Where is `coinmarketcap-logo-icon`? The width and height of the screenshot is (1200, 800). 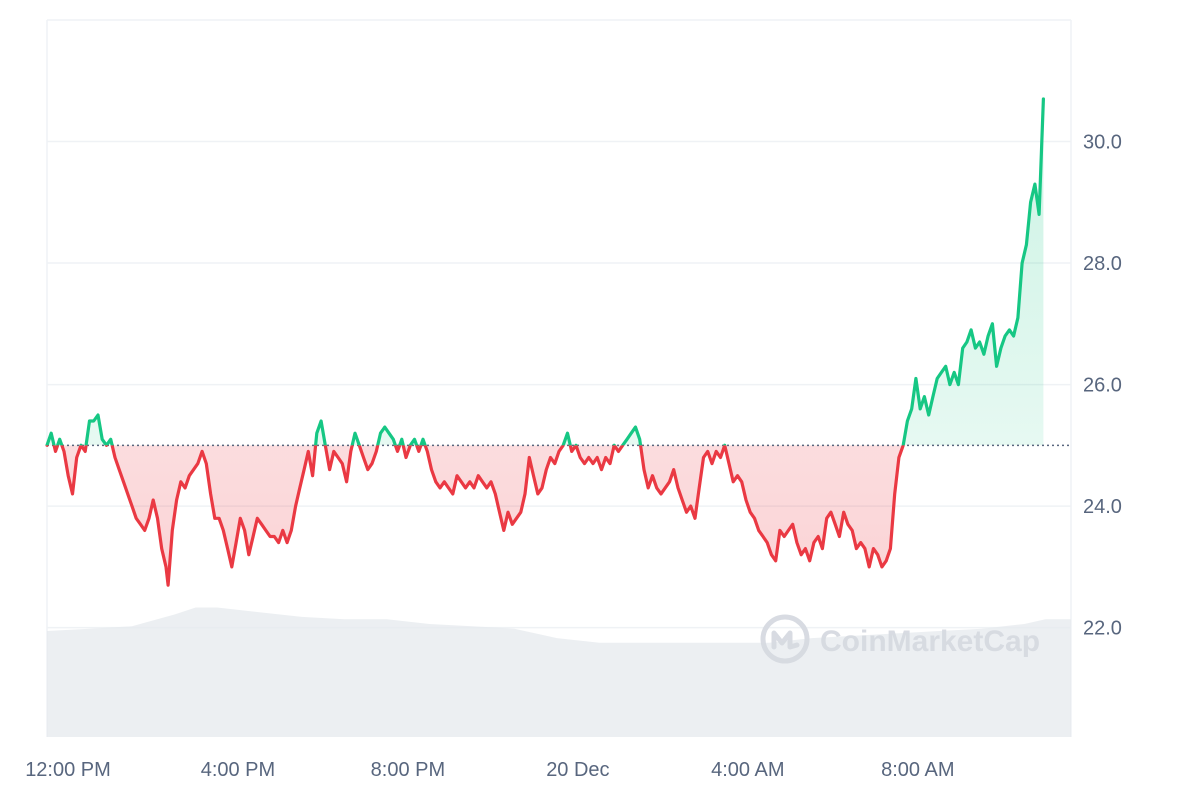
coinmarketcap-logo-icon is located at coordinates (785, 639).